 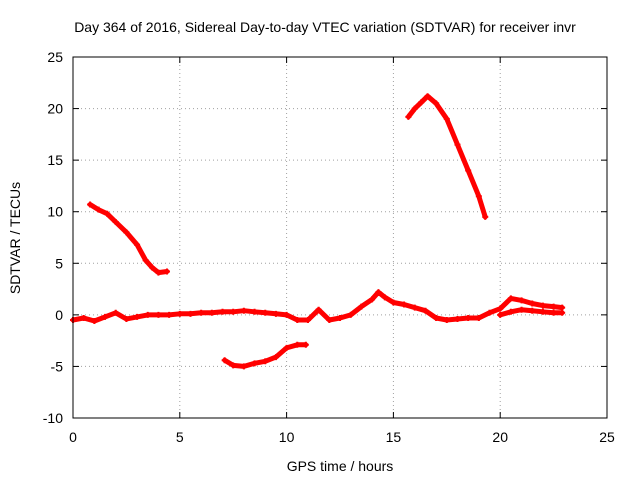 I want to click on y-tick-label: 20, so click(x=55, y=109).